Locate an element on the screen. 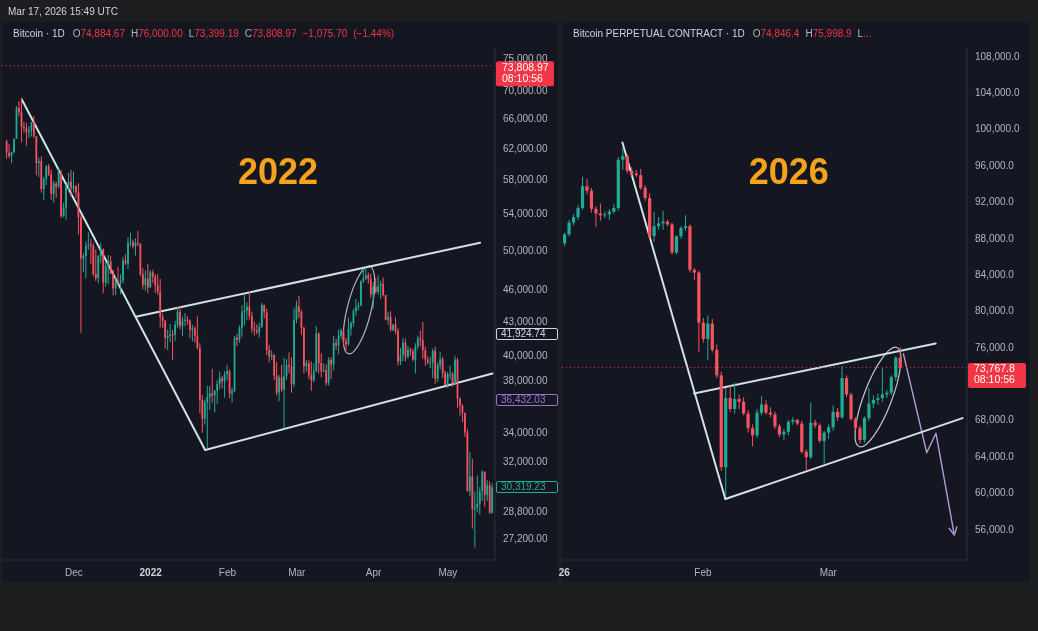  annotation: 2026 is located at coordinates (788, 171).